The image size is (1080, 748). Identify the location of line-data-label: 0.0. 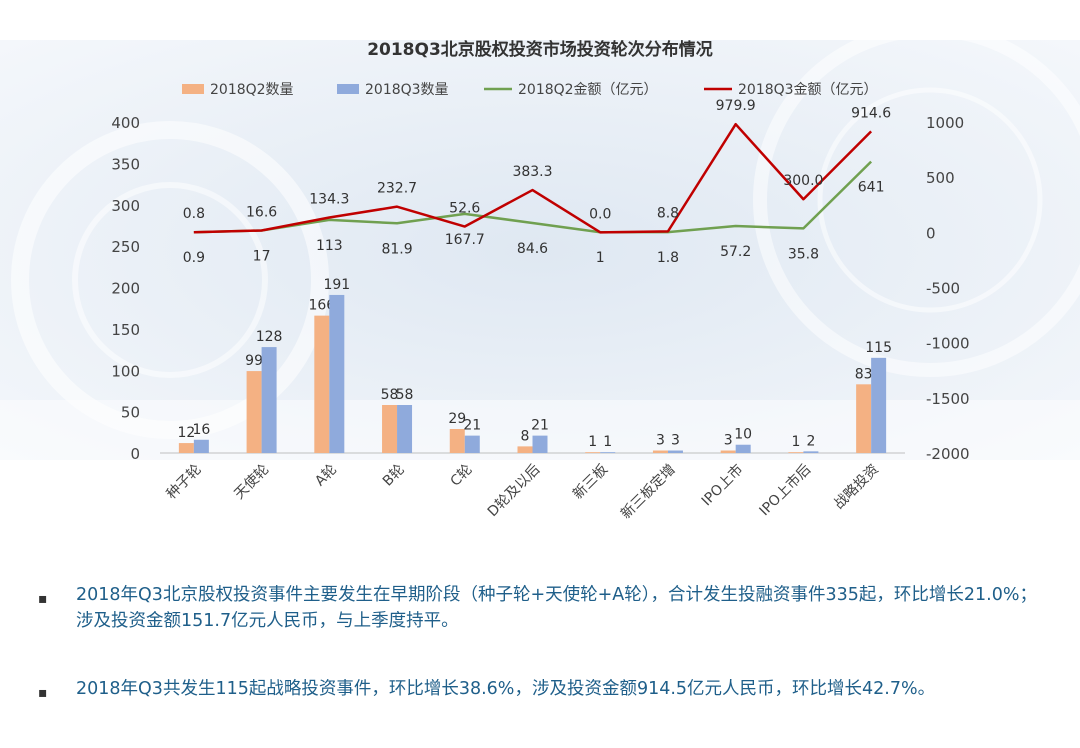
(600, 214).